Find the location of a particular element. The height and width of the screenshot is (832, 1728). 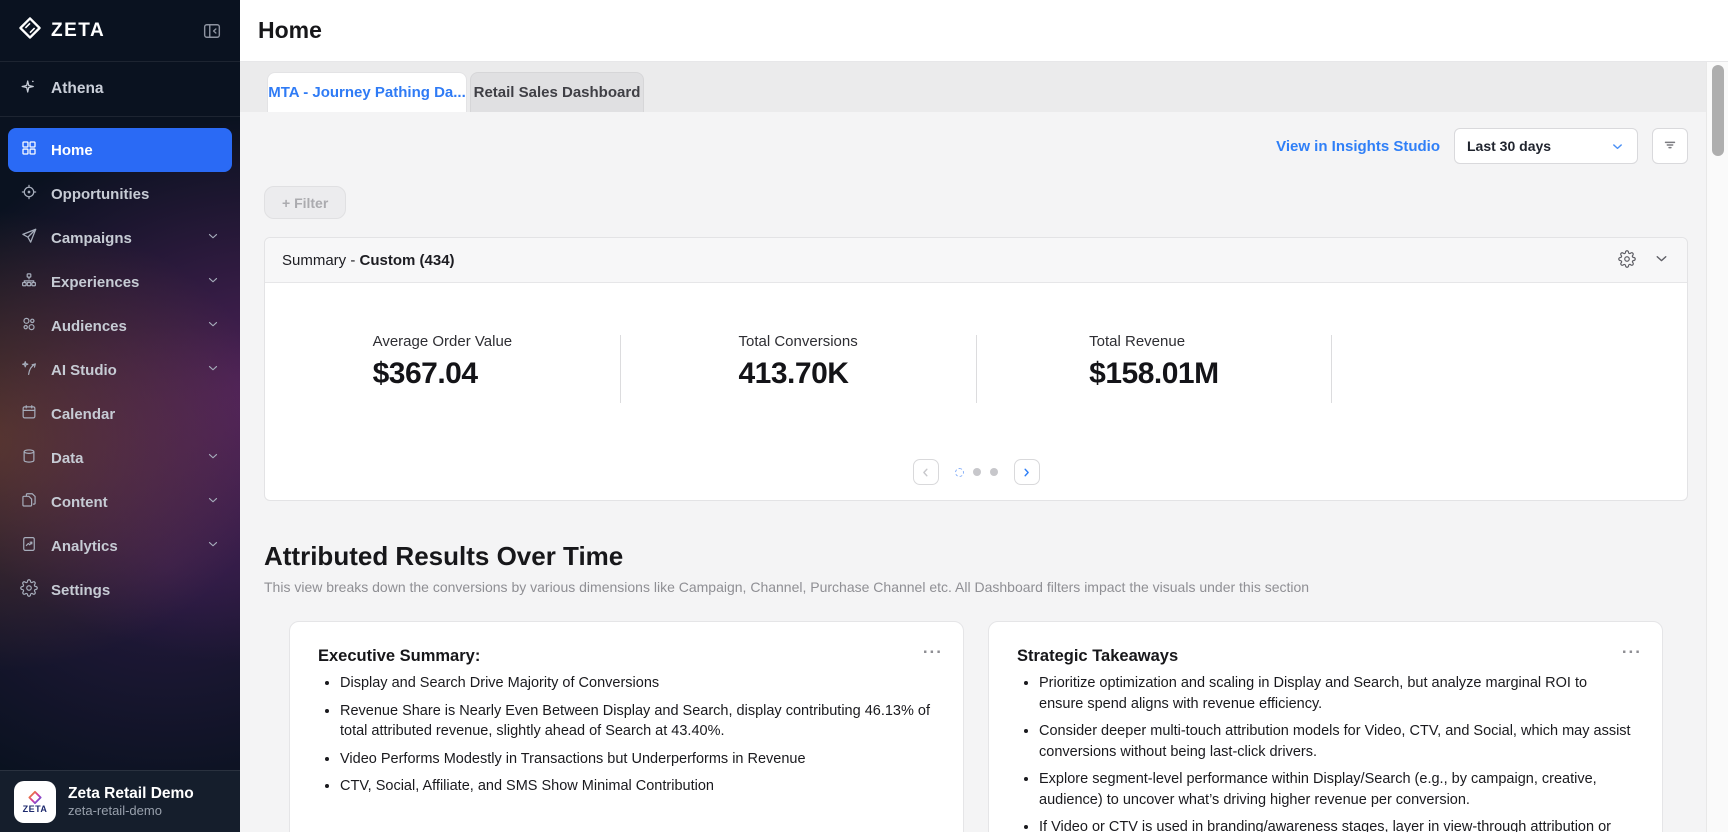

account-info: Zeta Retail Demo zeta-retail-demo is located at coordinates (131, 802).